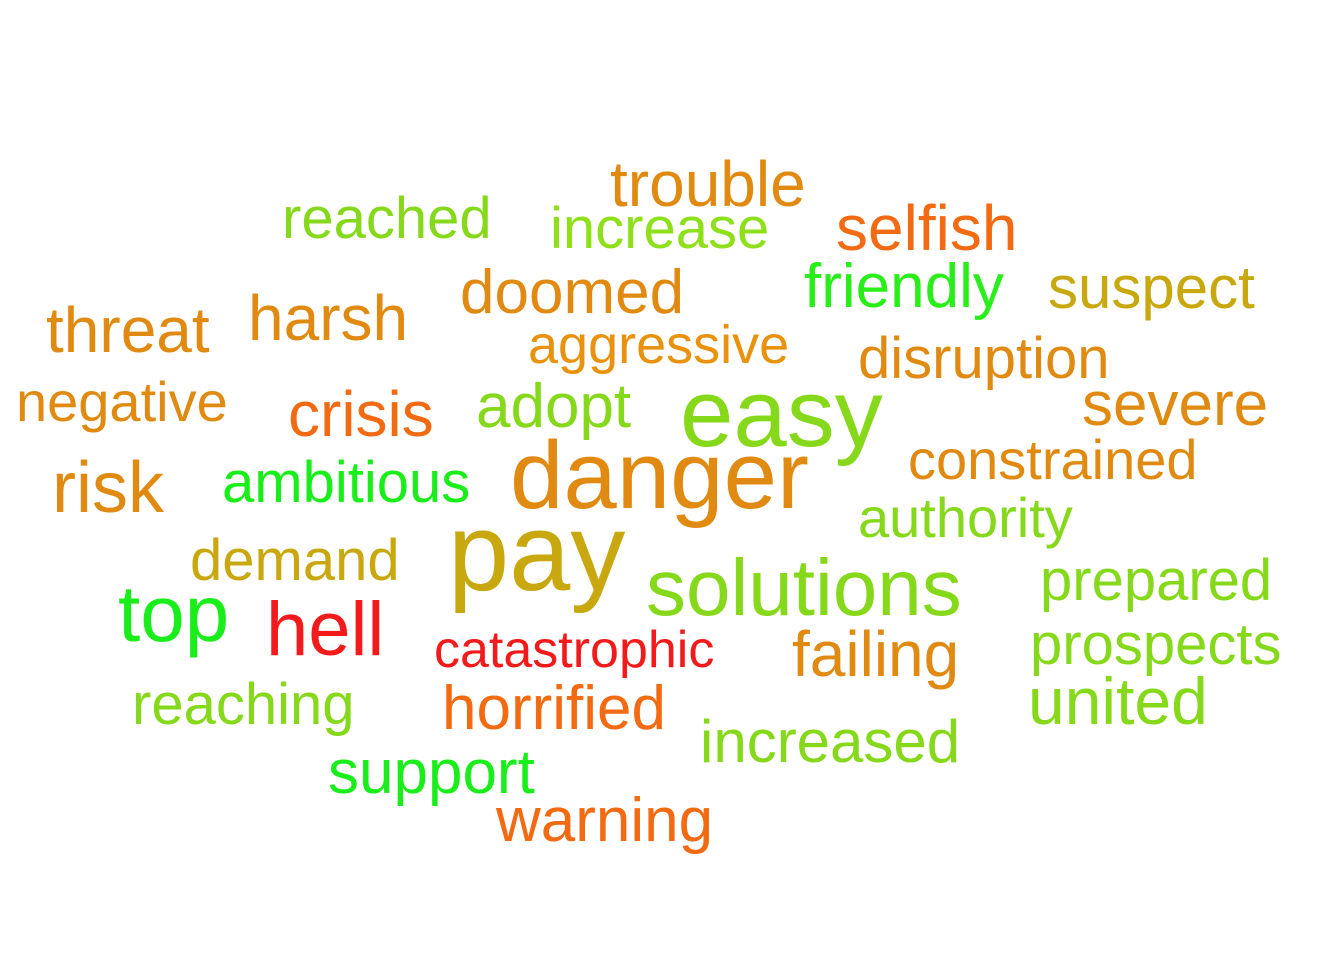 Image resolution: width=1344 pixels, height=960 pixels. I want to click on word-united: united, so click(1118, 701).